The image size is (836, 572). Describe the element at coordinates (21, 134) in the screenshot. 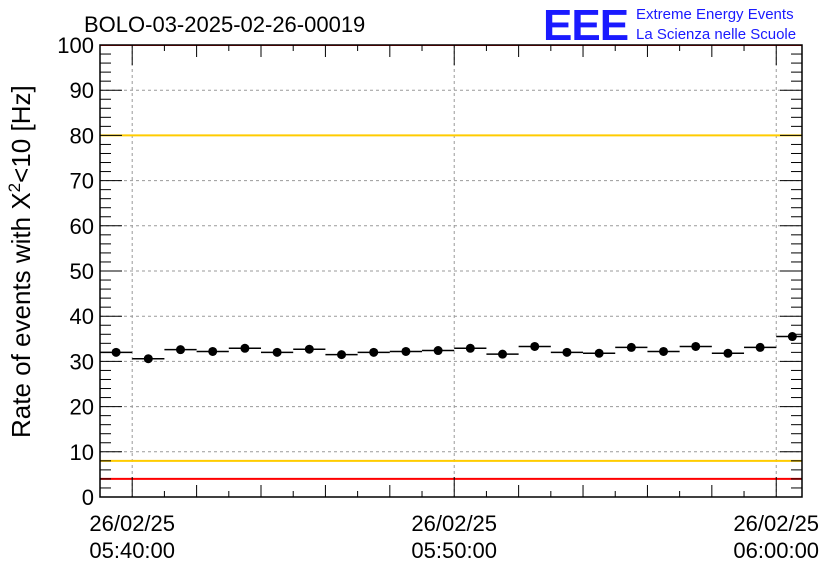

I see `y-axis-label-tail: <10 [Hz]` at that location.